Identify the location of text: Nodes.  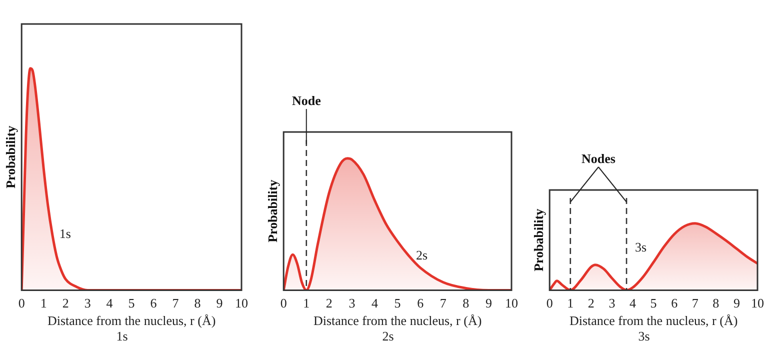
(598, 158).